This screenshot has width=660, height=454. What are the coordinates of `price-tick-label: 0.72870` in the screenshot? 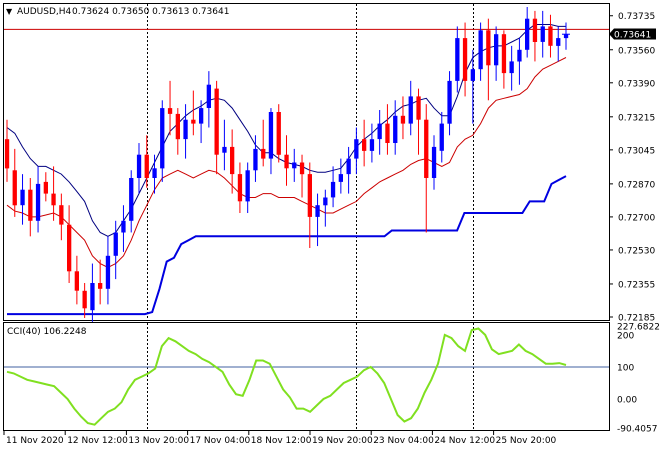 It's located at (636, 185).